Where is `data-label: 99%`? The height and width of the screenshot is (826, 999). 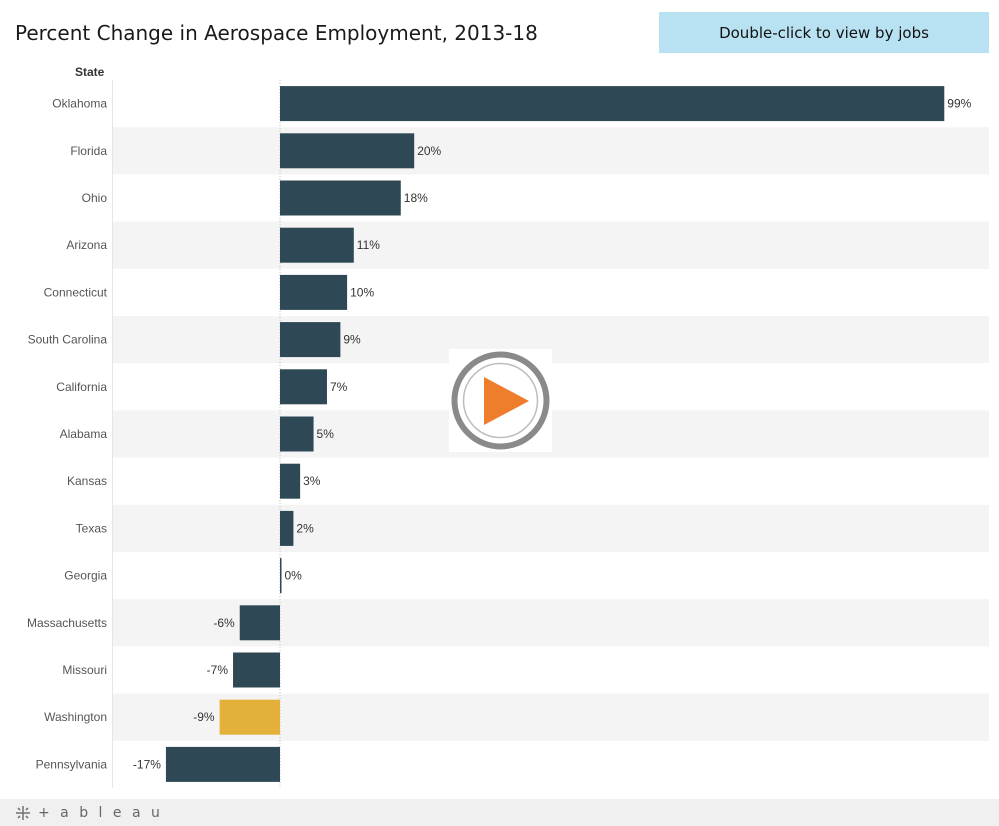 data-label: 99% is located at coordinates (959, 104).